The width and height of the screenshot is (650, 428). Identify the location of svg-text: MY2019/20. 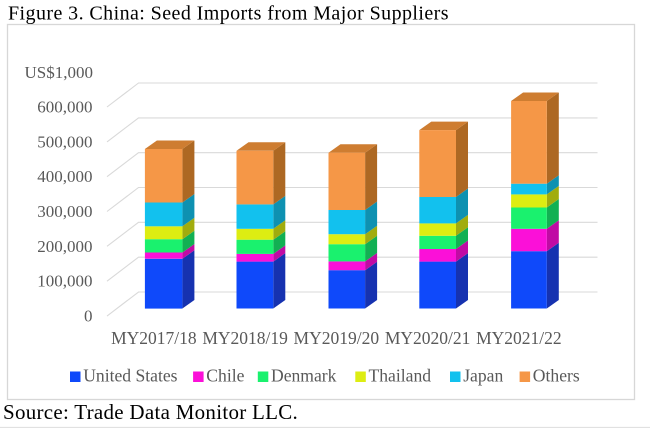
(337, 338).